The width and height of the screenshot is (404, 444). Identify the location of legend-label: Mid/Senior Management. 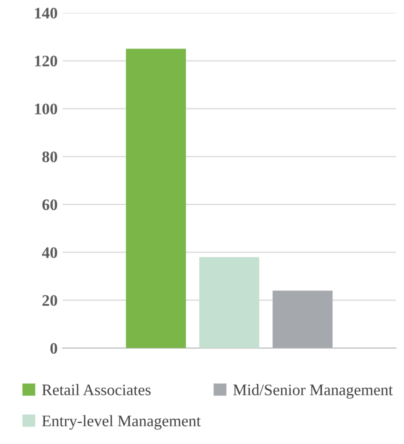
(313, 391).